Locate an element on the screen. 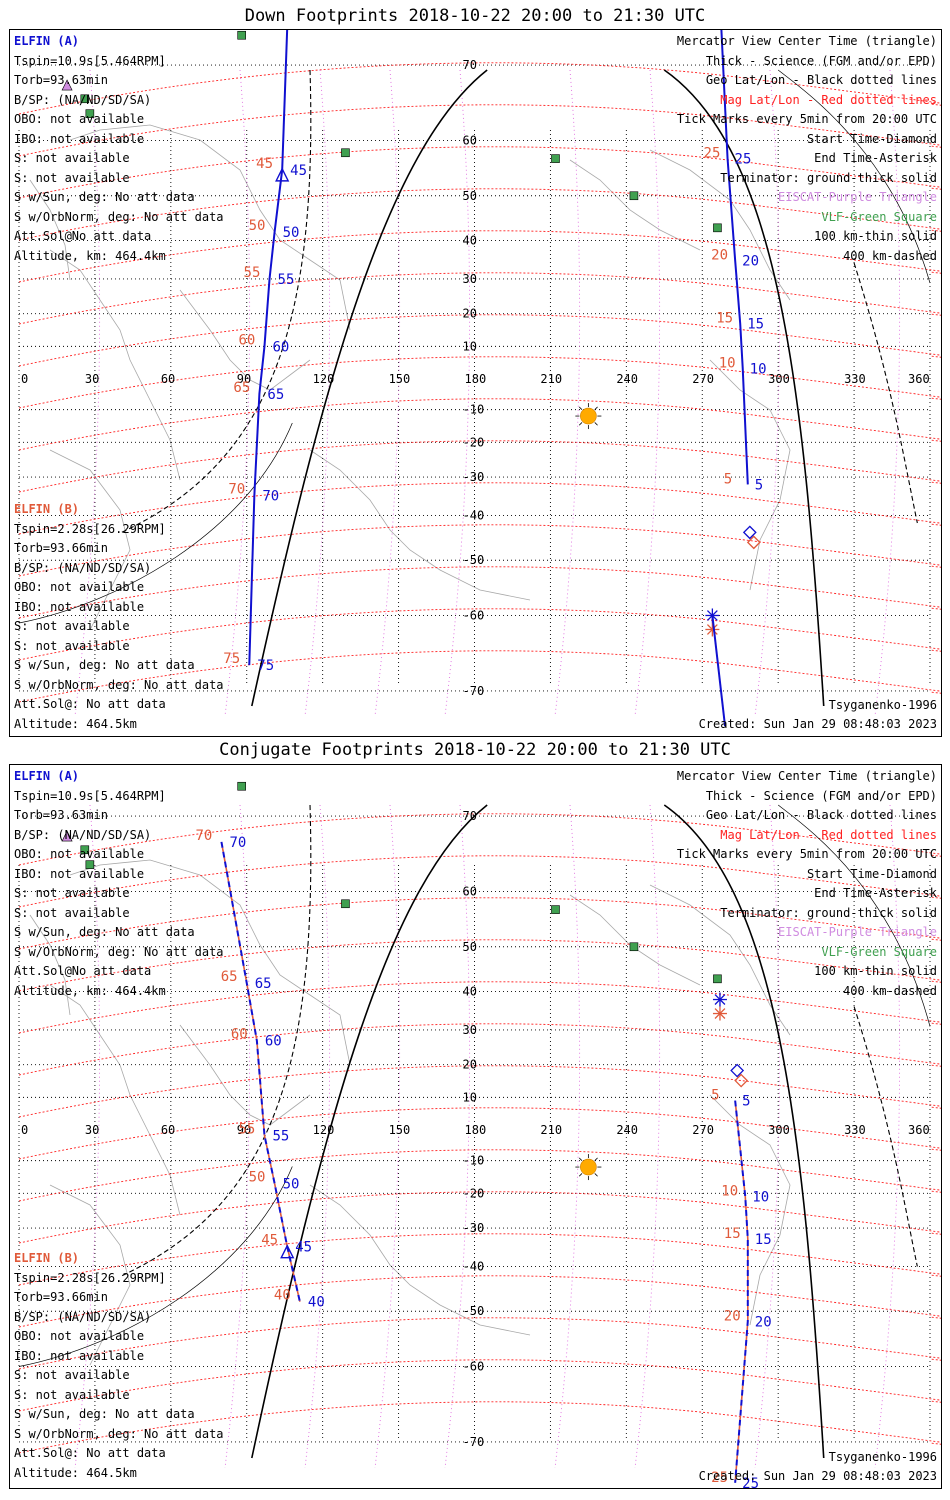 This screenshot has height=1500, width=950. elfin-a-line: OBO: not available is located at coordinates (79, 119).